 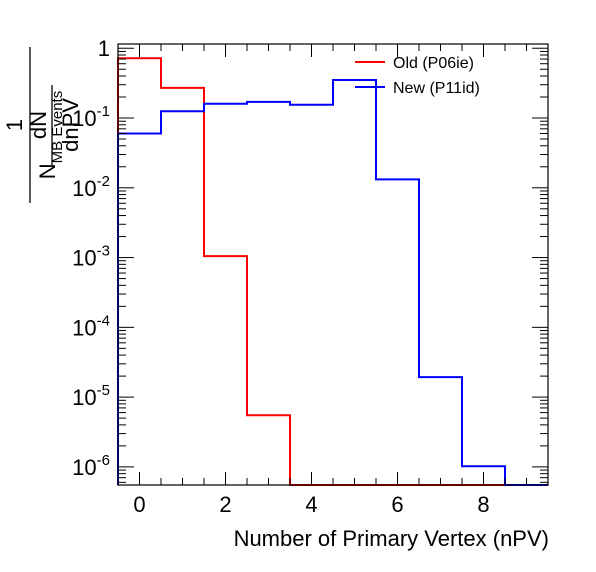 What do you see at coordinates (104, 48) in the screenshot?
I see `y-tick-label: 1` at bounding box center [104, 48].